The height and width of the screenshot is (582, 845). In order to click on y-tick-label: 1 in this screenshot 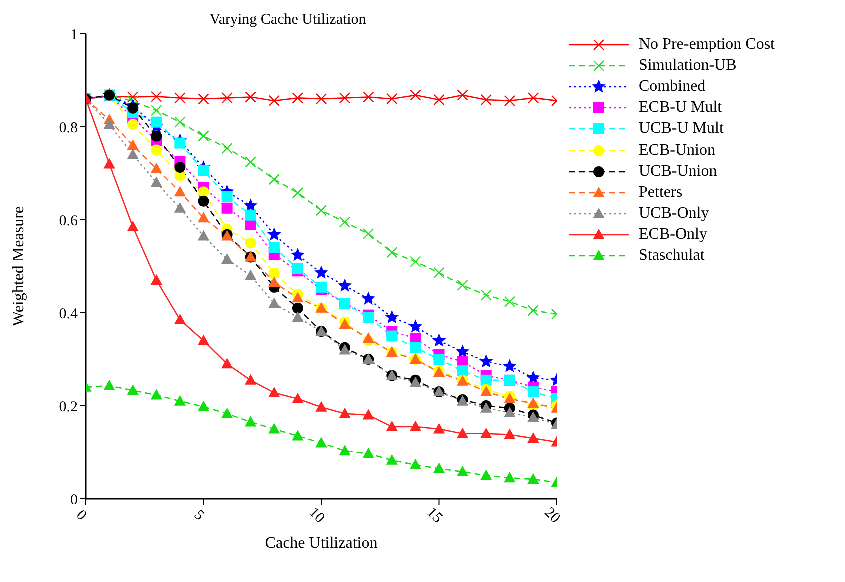, I will do `click(74, 35)`.